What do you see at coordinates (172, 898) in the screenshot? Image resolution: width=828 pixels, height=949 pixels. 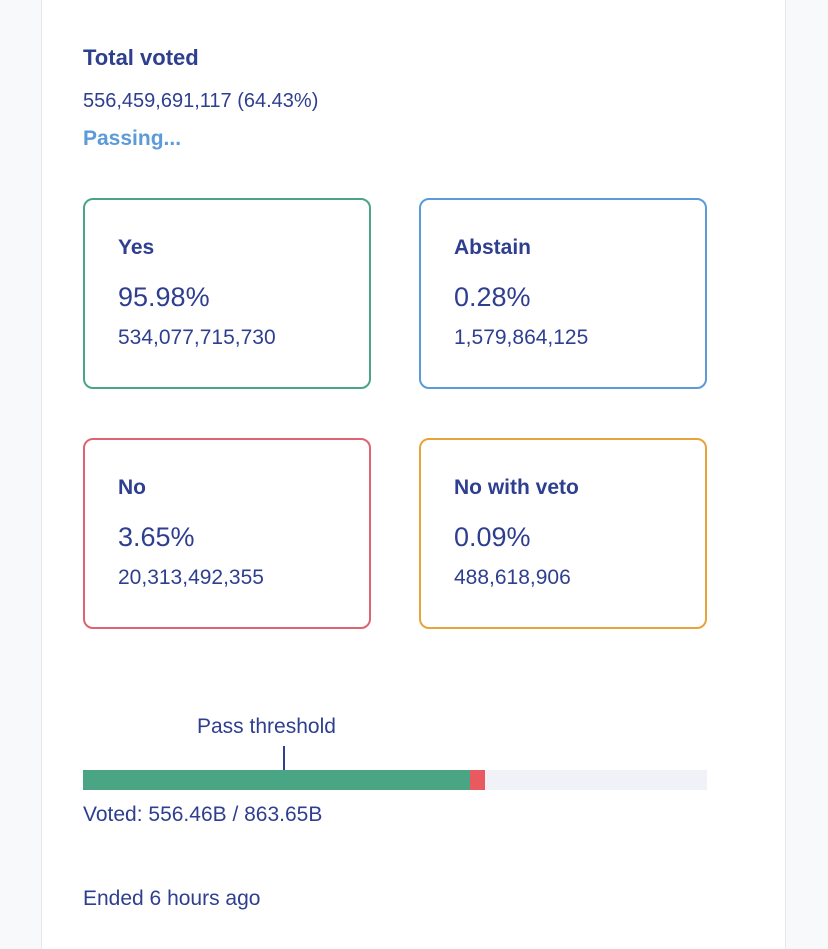 I see `ended-time-text: Ended 6 hours ago` at bounding box center [172, 898].